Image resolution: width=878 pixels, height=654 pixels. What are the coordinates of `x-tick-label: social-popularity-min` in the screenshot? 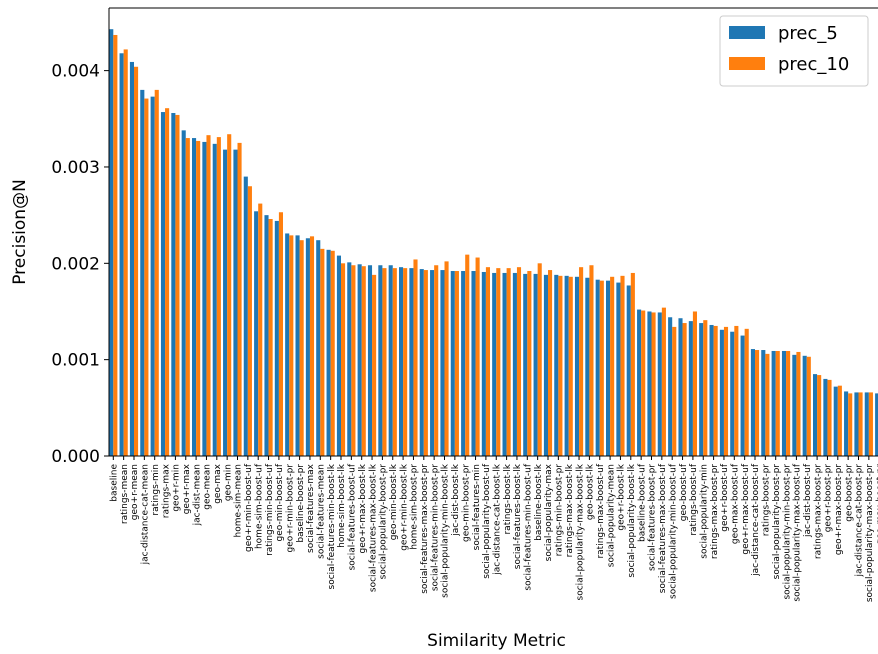 It's located at (704, 511).